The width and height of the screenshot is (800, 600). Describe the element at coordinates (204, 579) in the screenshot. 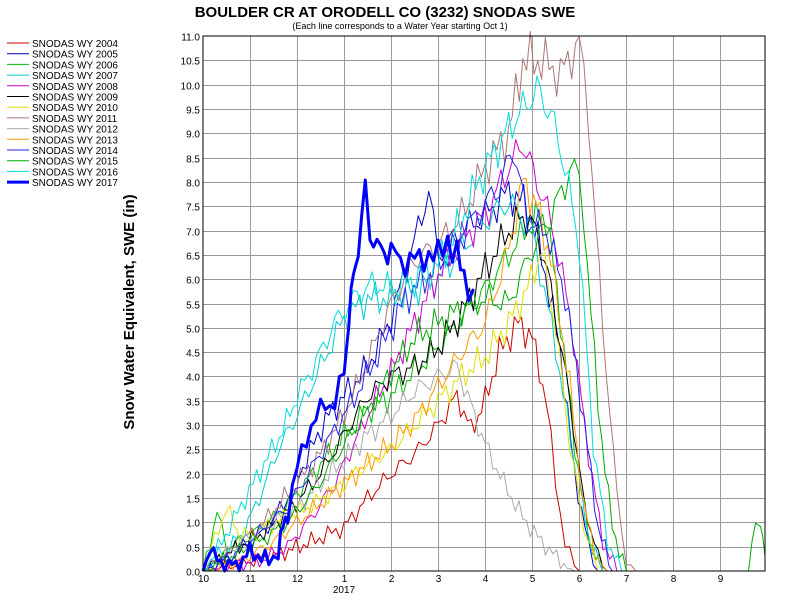

I see `x-tick-label: 10` at that location.